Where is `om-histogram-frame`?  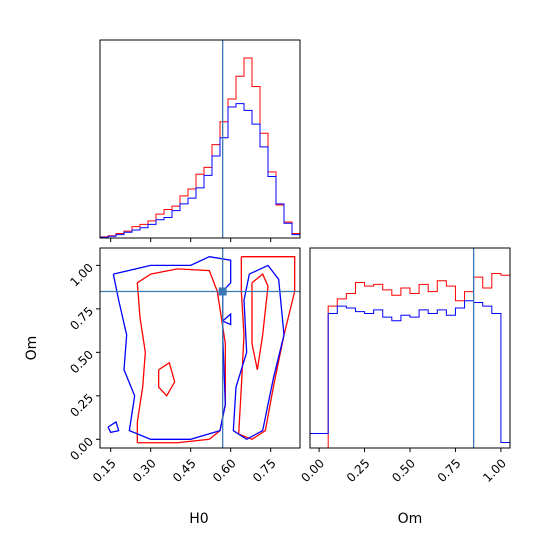
om-histogram-frame is located at coordinates (410, 348).